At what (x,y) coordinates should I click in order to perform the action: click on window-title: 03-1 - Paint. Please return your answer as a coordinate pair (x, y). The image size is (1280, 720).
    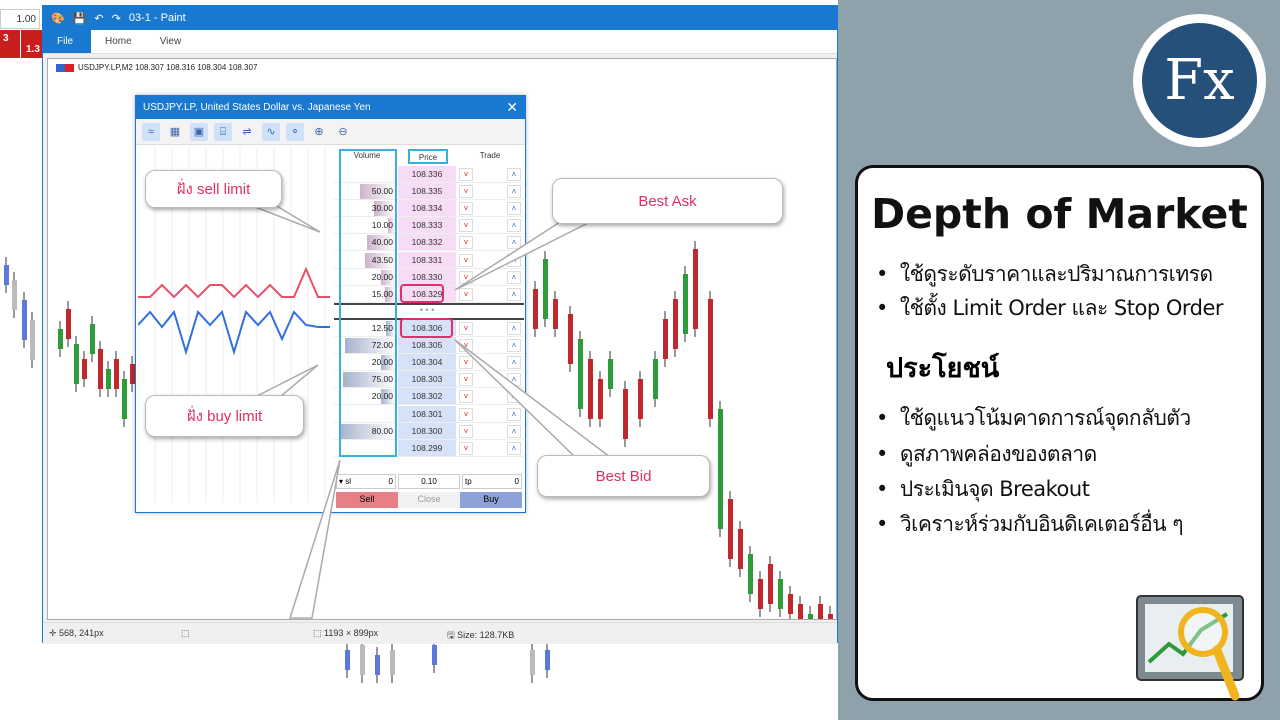
    Looking at the image, I should click on (157, 18).